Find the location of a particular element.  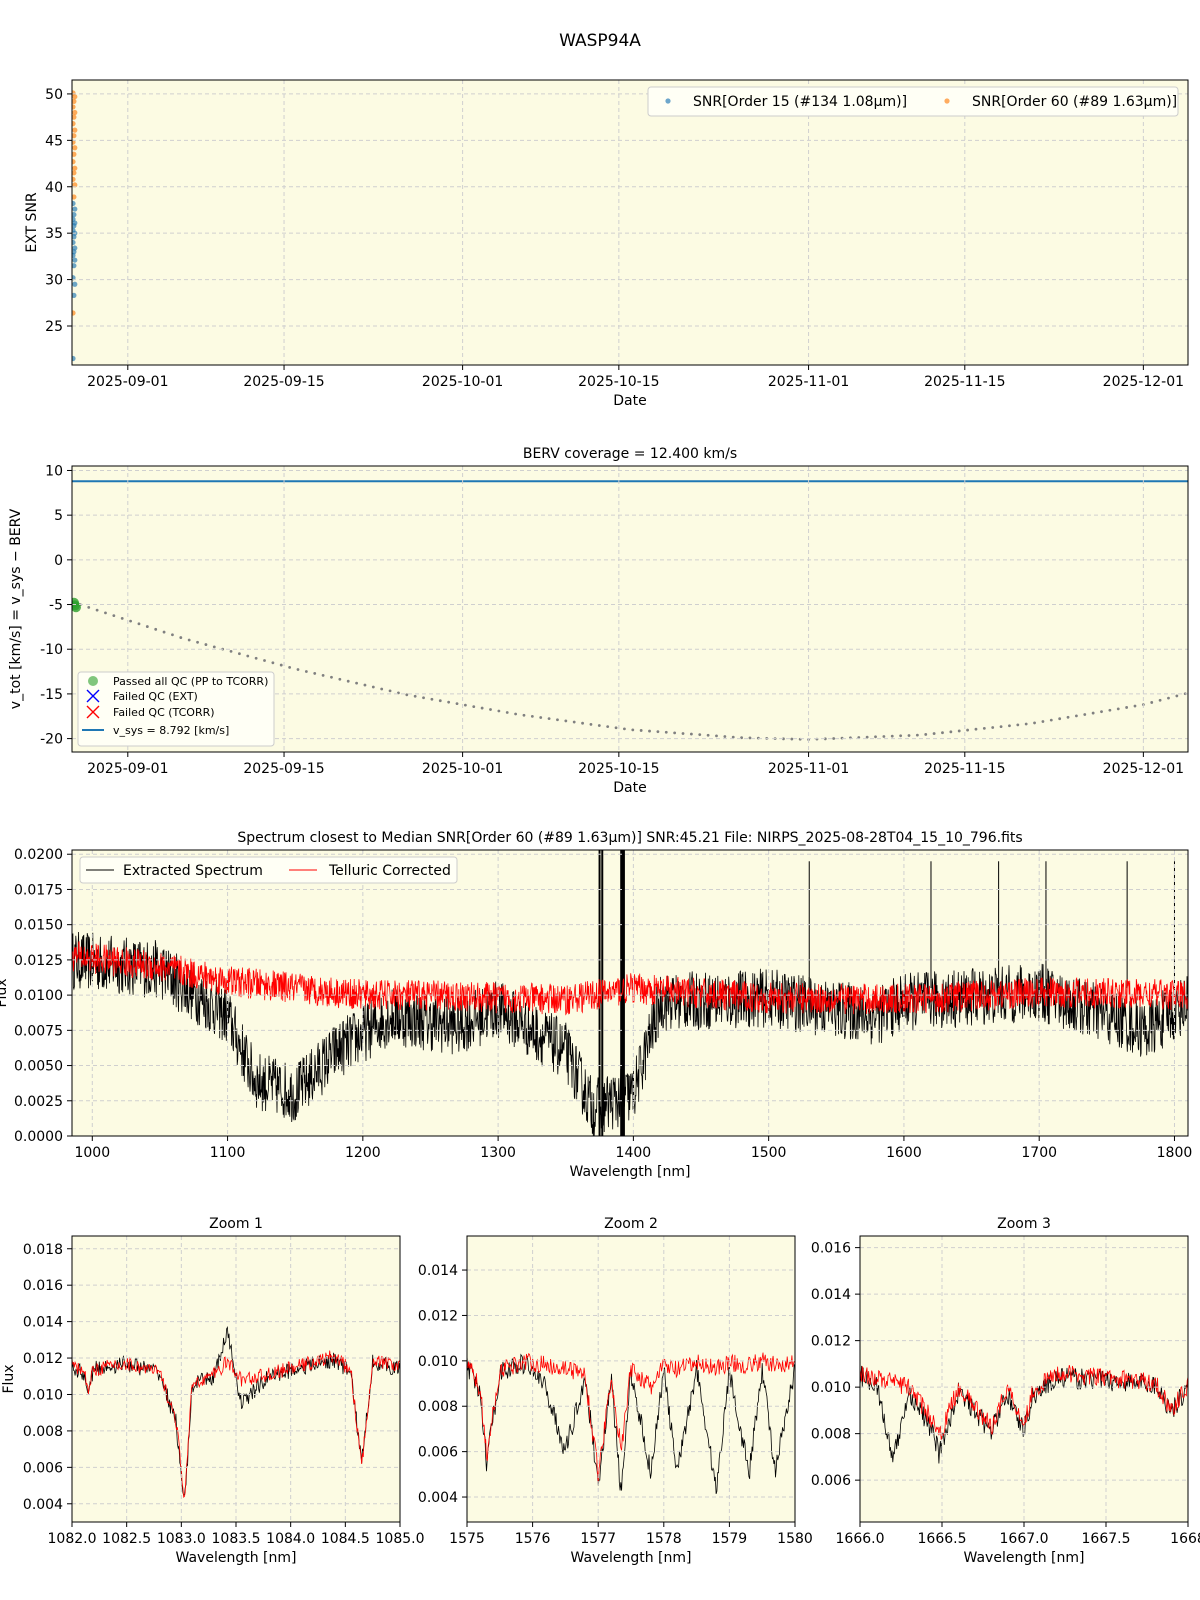

data-layer-zoom2 is located at coordinates (631, 1423).